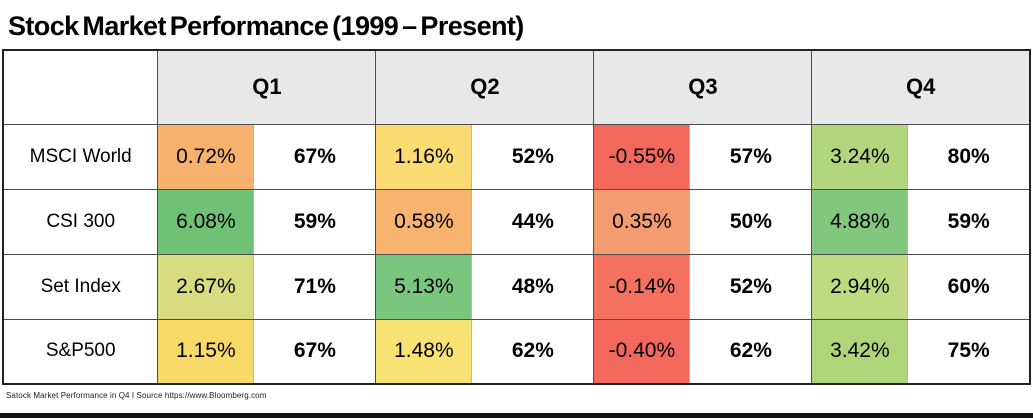 The width and height of the screenshot is (1033, 418). What do you see at coordinates (80, 221) in the screenshot?
I see `row-label: CSI 300` at bounding box center [80, 221].